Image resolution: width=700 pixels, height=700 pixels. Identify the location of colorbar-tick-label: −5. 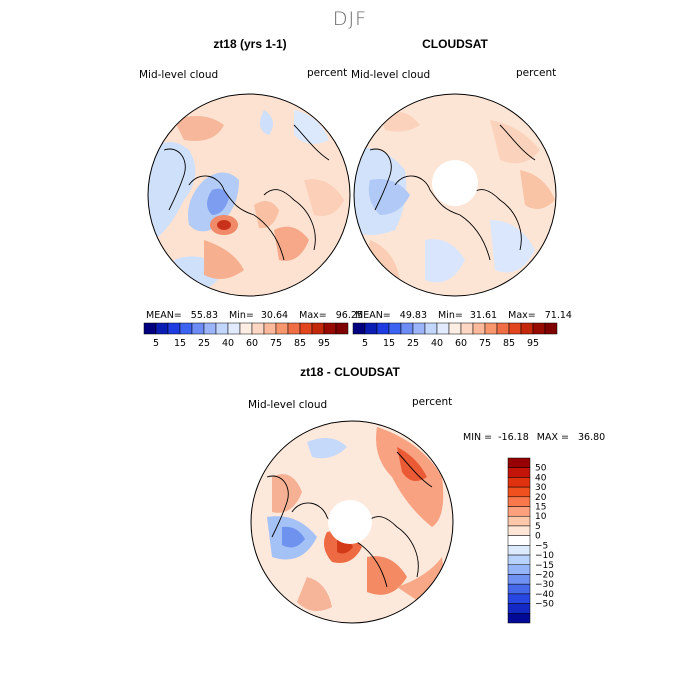
(541, 546).